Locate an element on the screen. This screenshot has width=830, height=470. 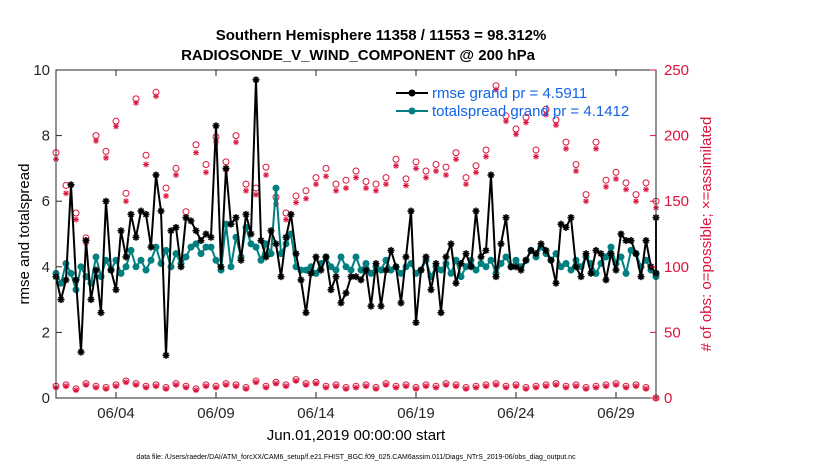
x-tick-label: 06/14 is located at coordinates (316, 413).